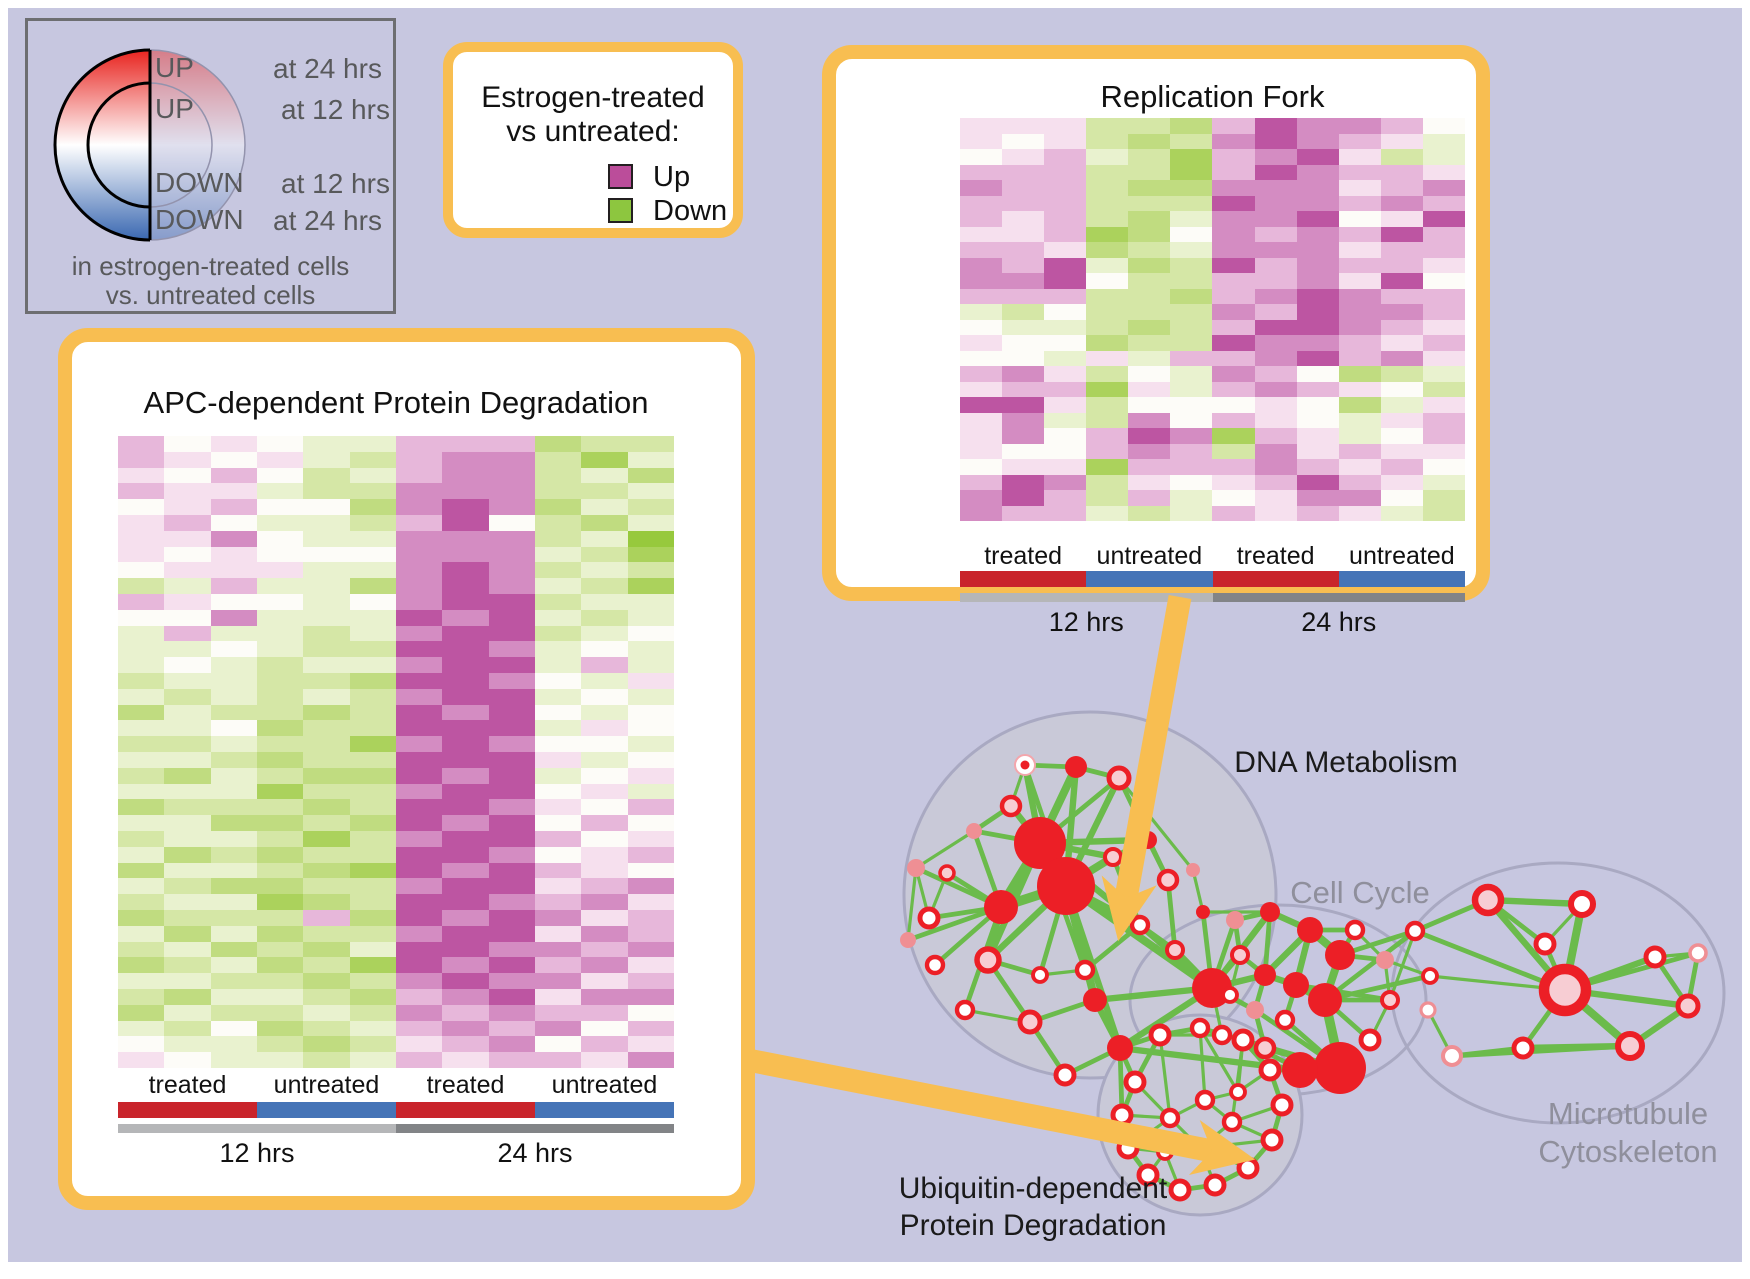 This screenshot has width=1750, height=1279. Describe the element at coordinates (604, 1085) in the screenshot. I see `condition-group-label: untreated` at that location.